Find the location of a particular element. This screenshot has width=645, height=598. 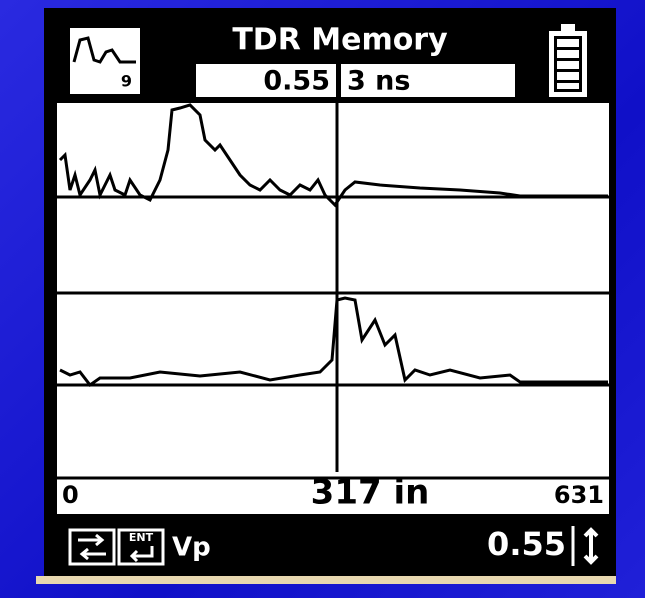

enter-key-label: ENT is located at coordinates (141, 537).